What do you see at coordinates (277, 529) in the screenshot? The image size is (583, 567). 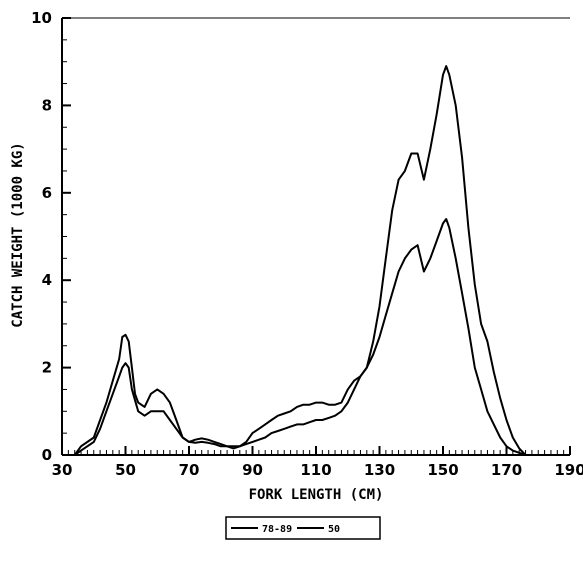 I see `legend-label-78-89: 78-89` at bounding box center [277, 529].